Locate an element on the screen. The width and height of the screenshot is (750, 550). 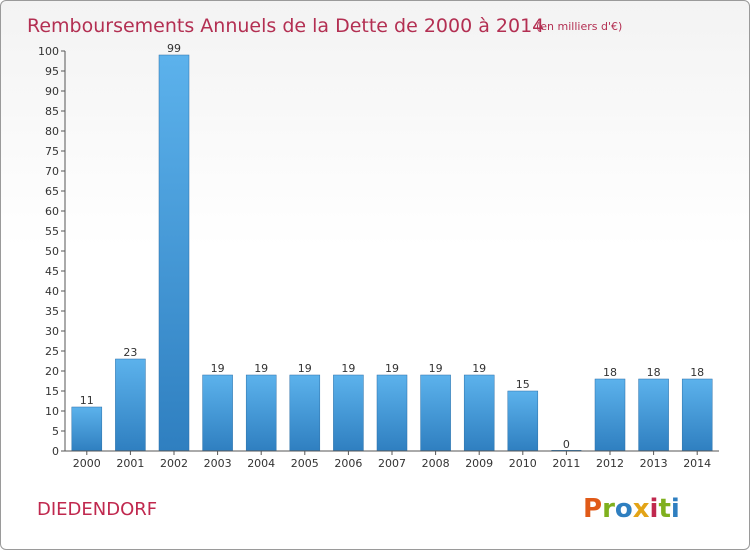
value-label-2004: 19 is located at coordinates (261, 368).